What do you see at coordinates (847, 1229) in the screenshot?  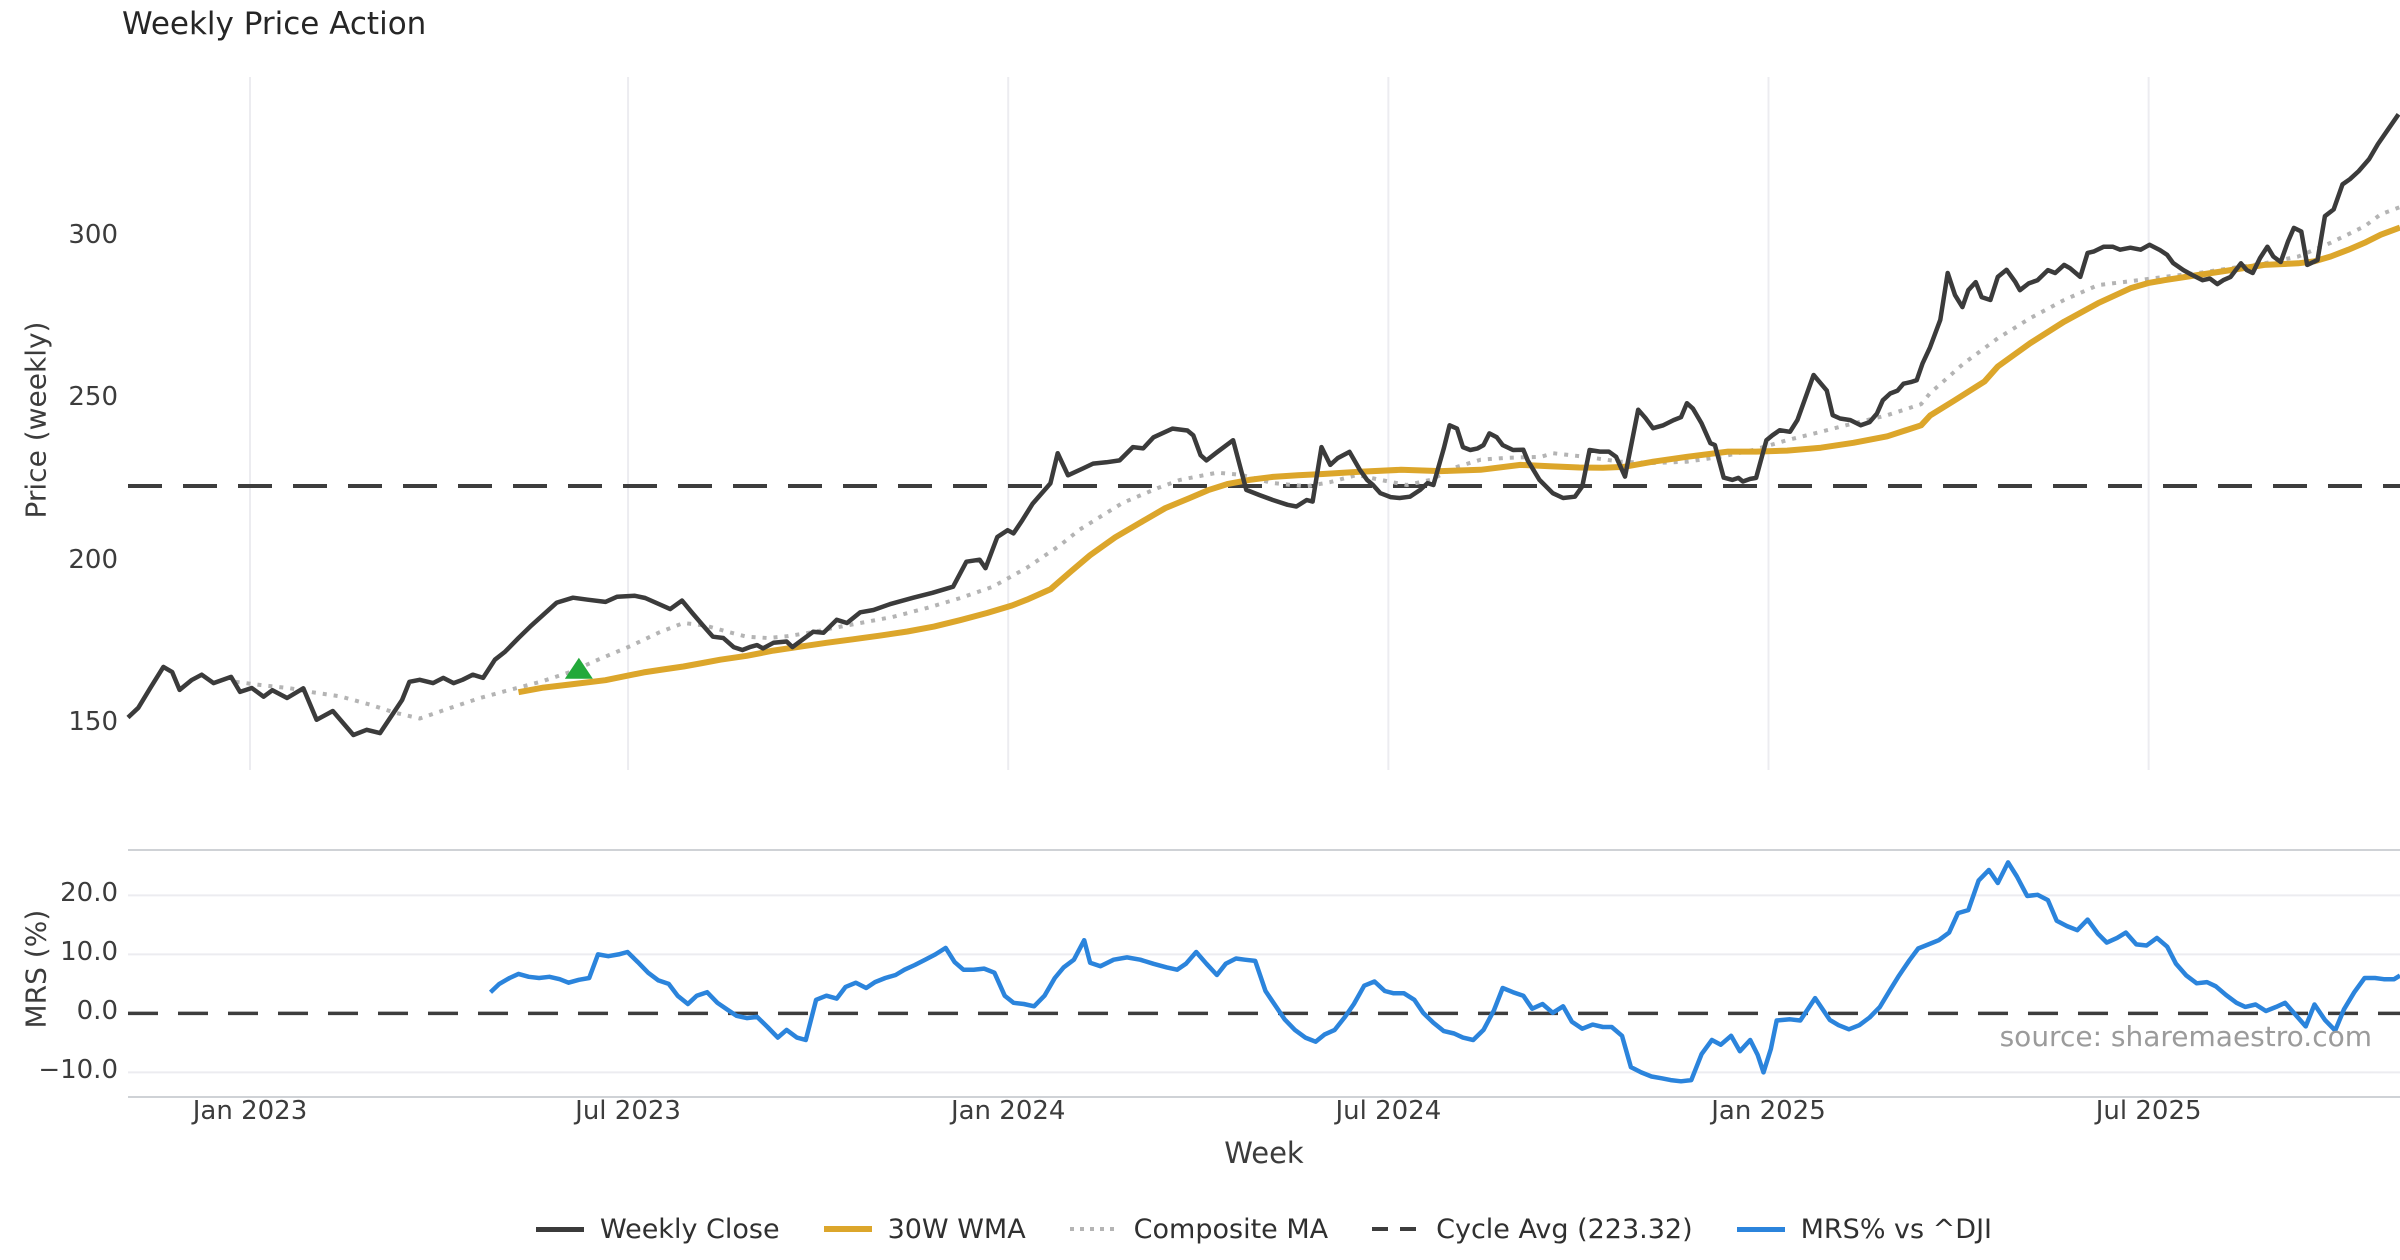 I see `wma-line-swatch-icon` at bounding box center [847, 1229].